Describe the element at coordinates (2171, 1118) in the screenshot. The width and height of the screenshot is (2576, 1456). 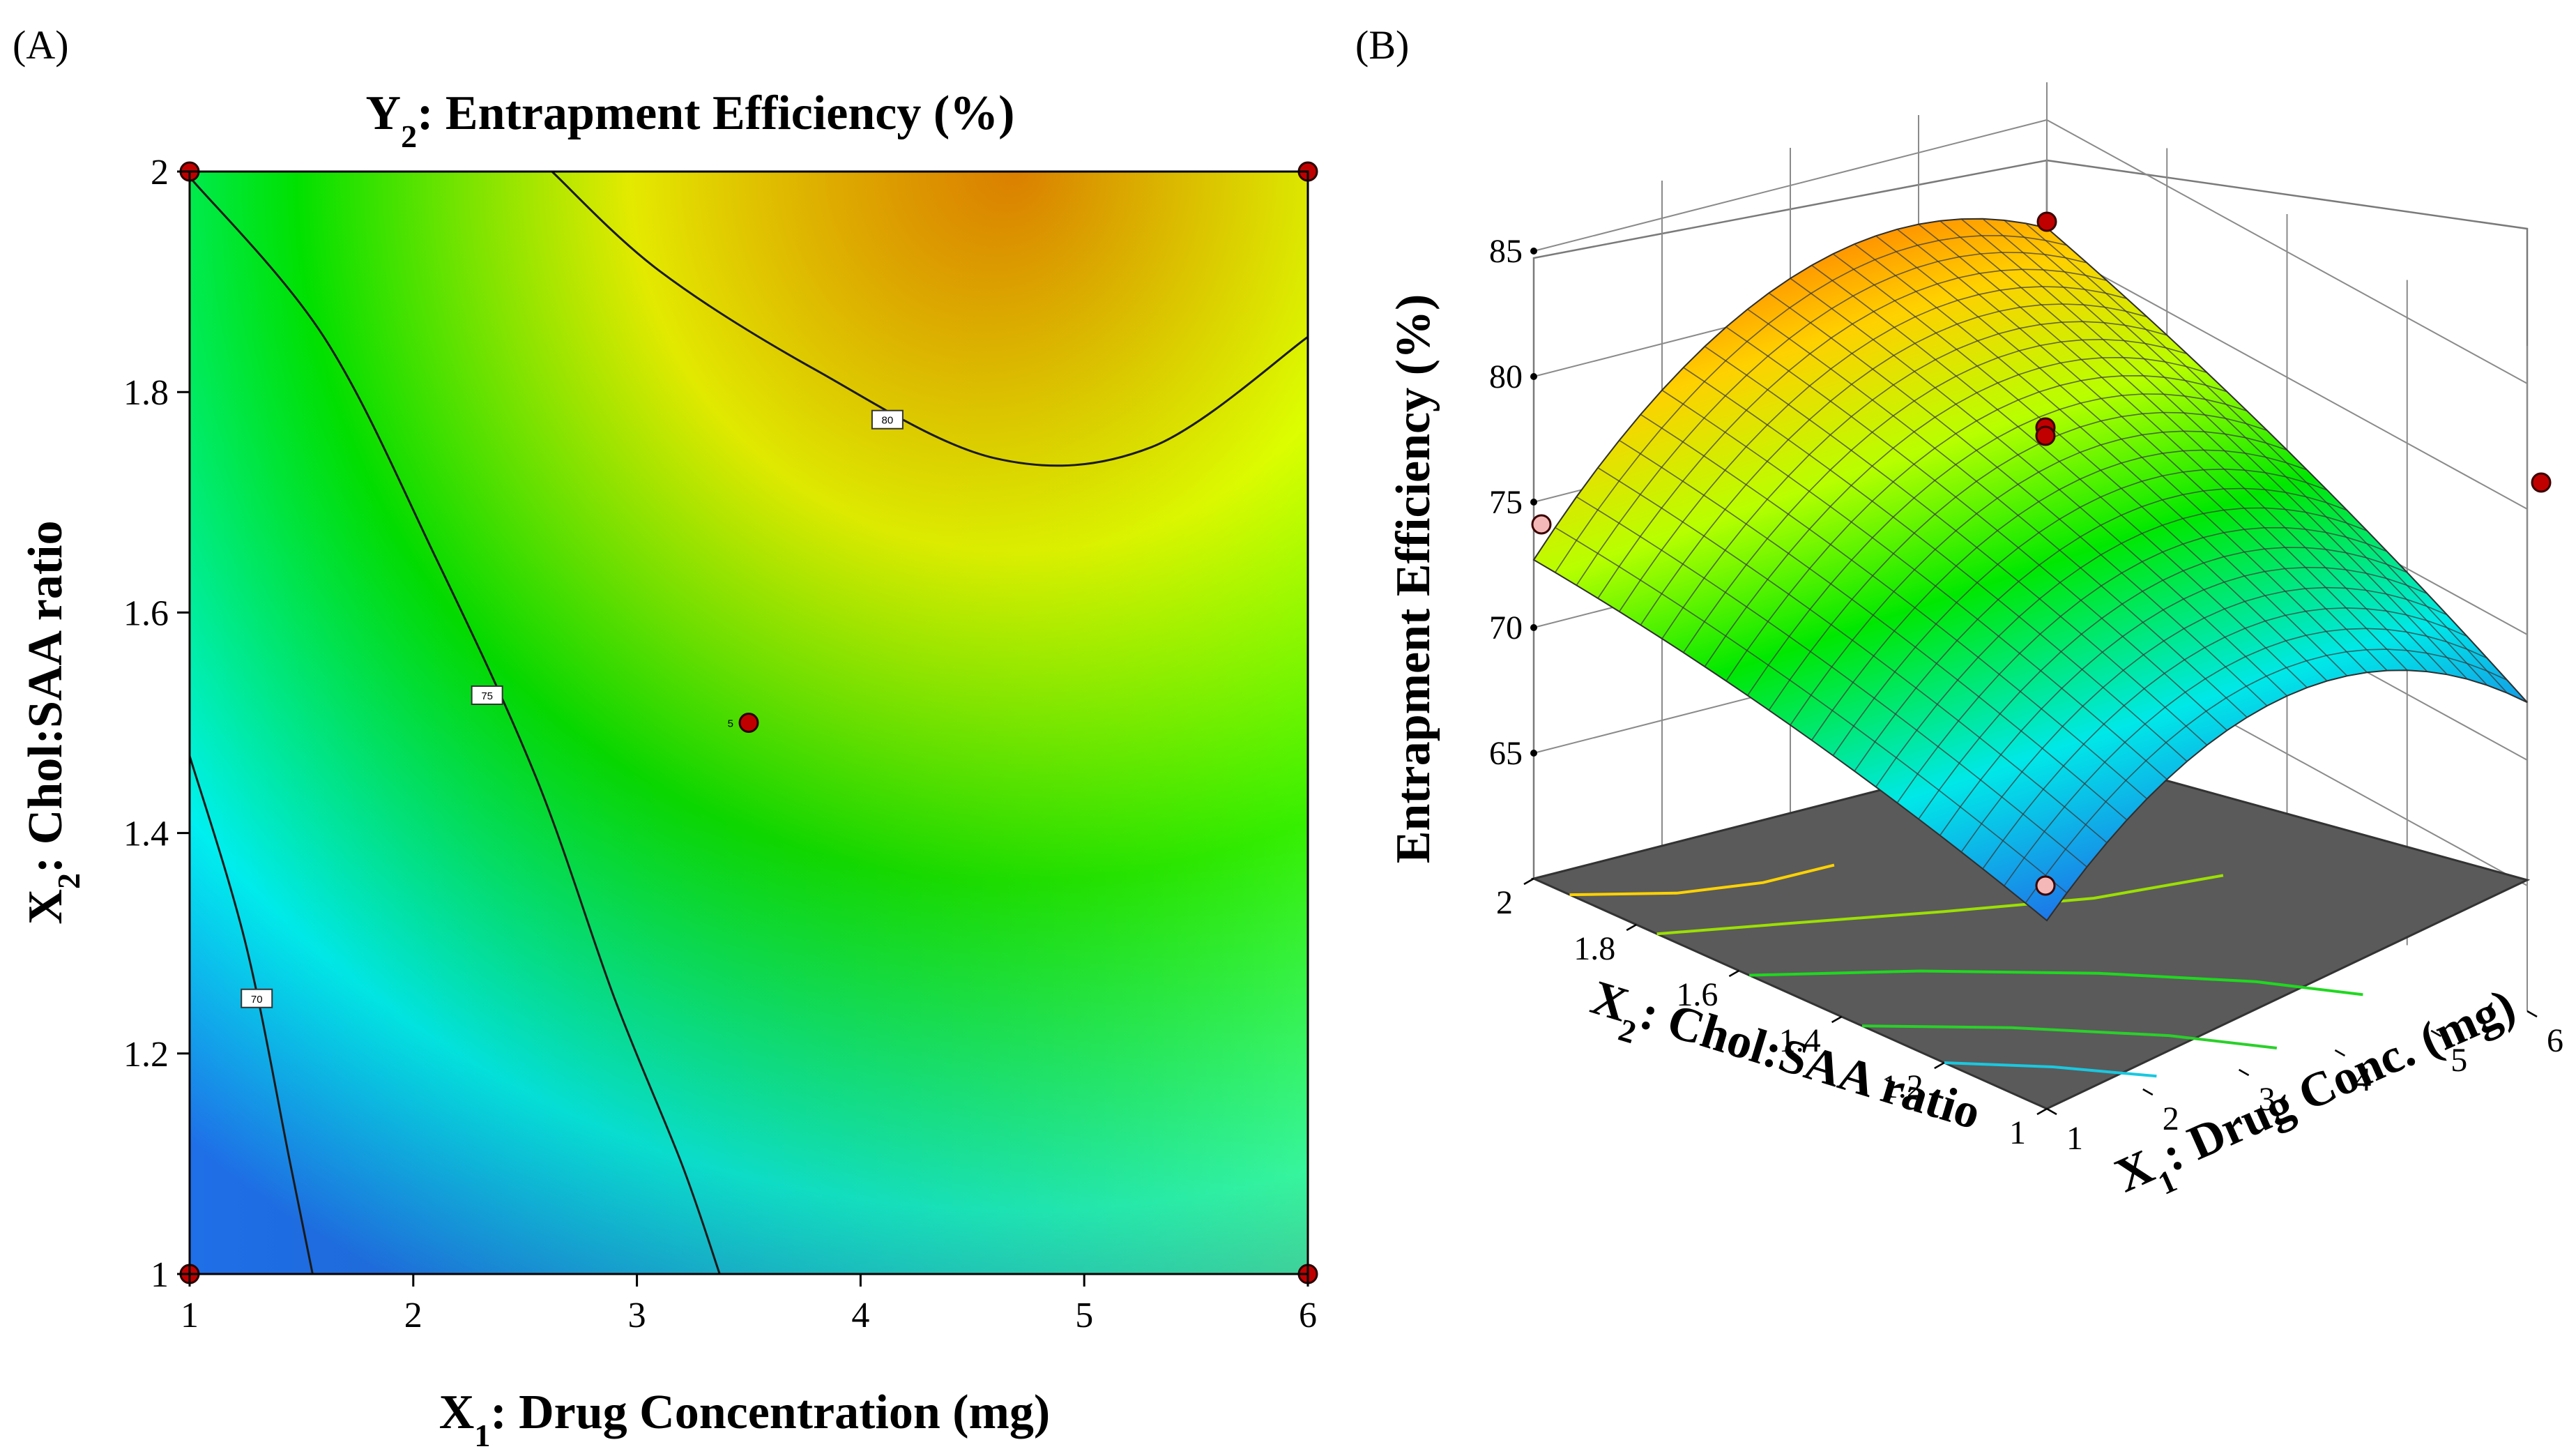
I see `x1-tick-label: 2` at that location.